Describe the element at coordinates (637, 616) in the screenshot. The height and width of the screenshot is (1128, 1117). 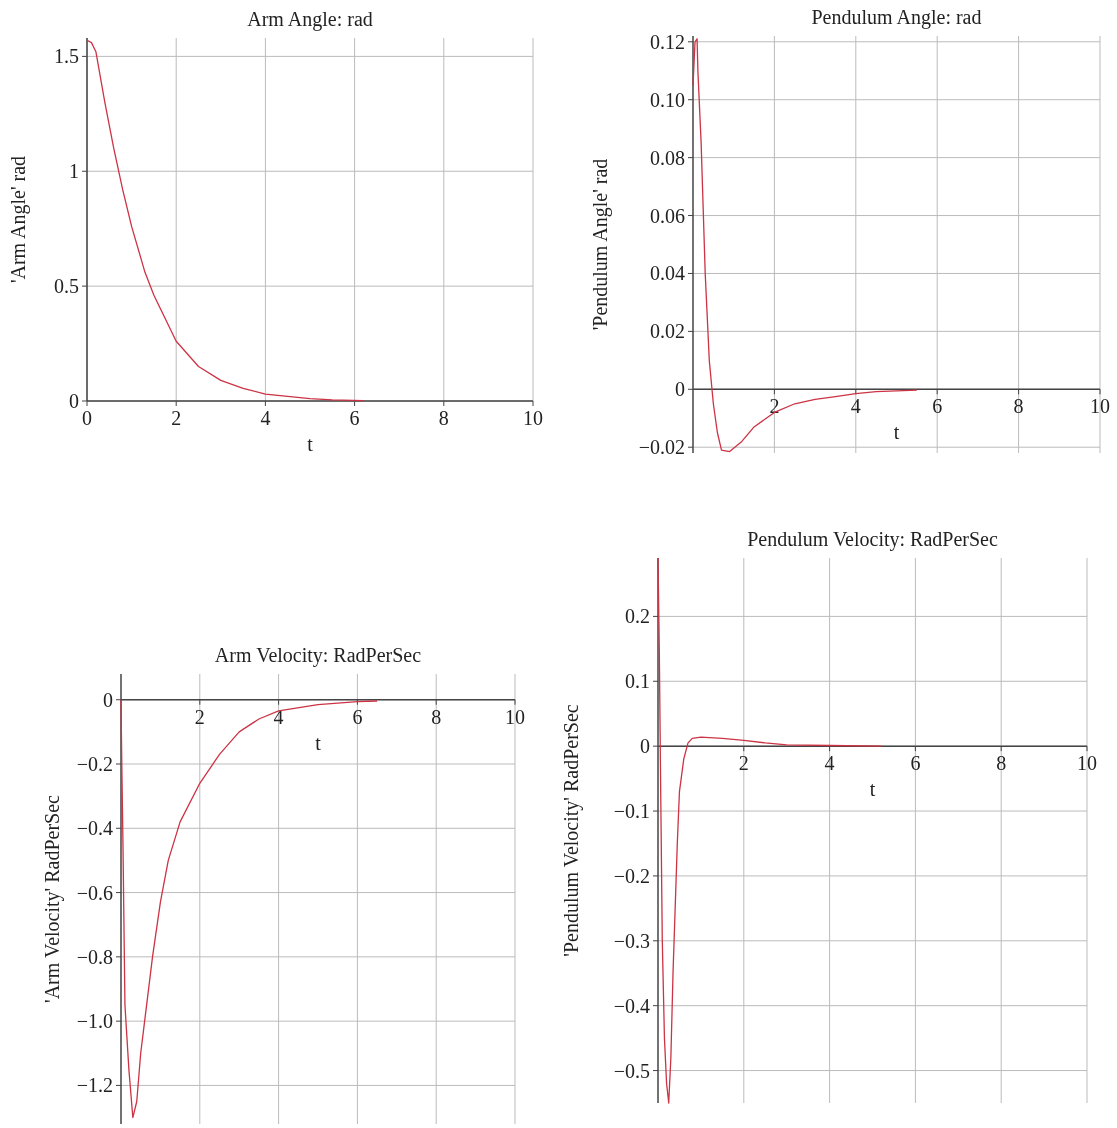
I see `y-tick-label: 0.2` at that location.